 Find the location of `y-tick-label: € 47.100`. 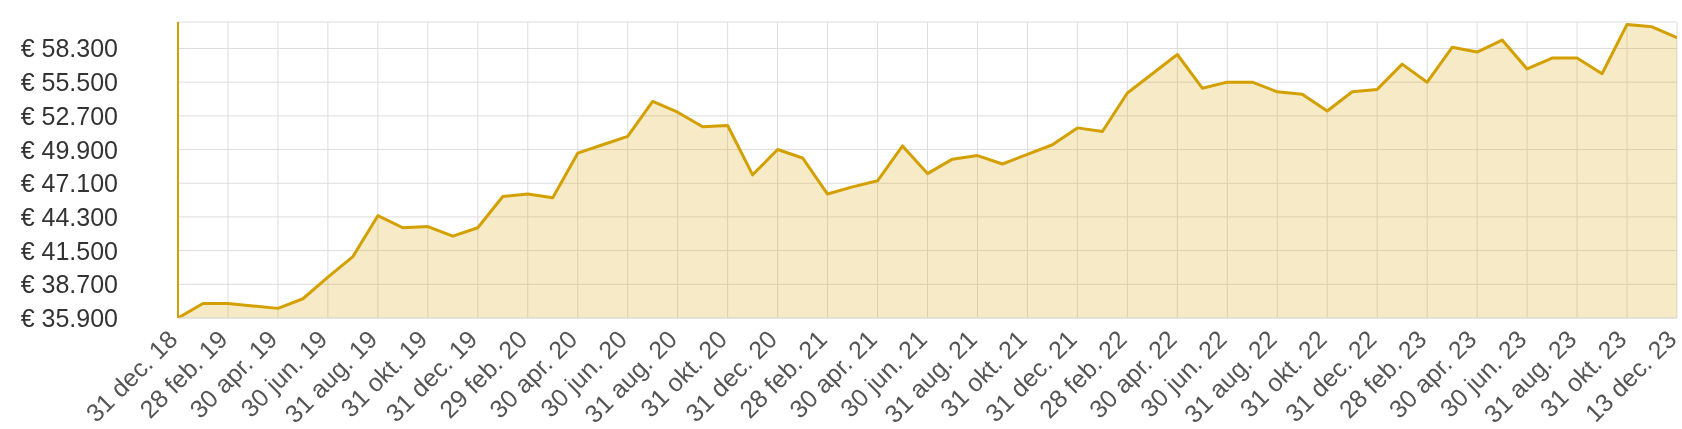

y-tick-label: € 47.100 is located at coordinates (69, 183).